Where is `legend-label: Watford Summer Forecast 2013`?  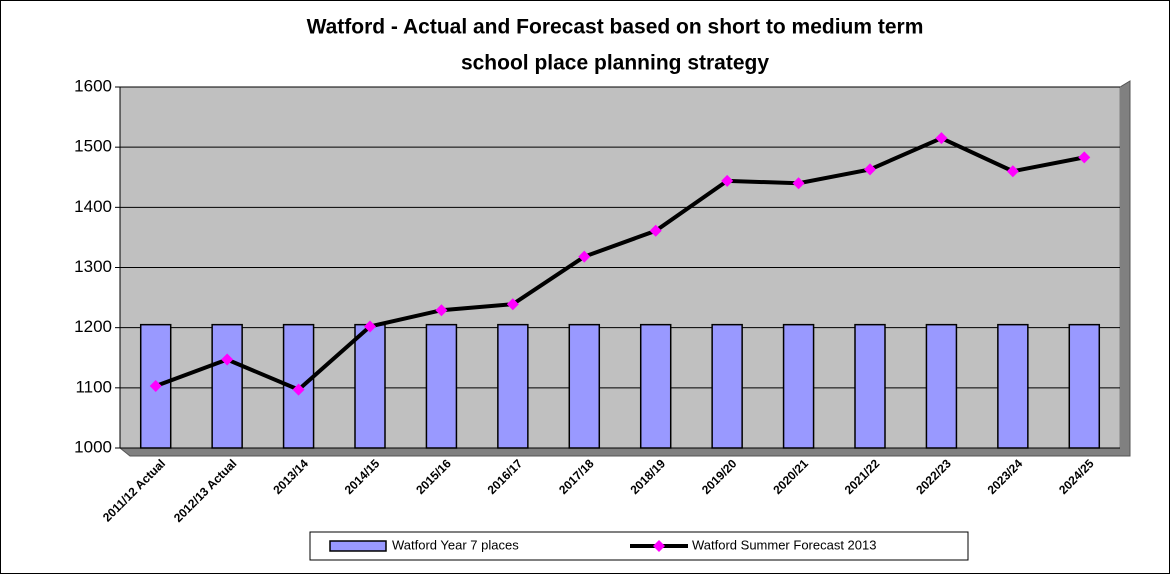 legend-label: Watford Summer Forecast 2013 is located at coordinates (784, 544).